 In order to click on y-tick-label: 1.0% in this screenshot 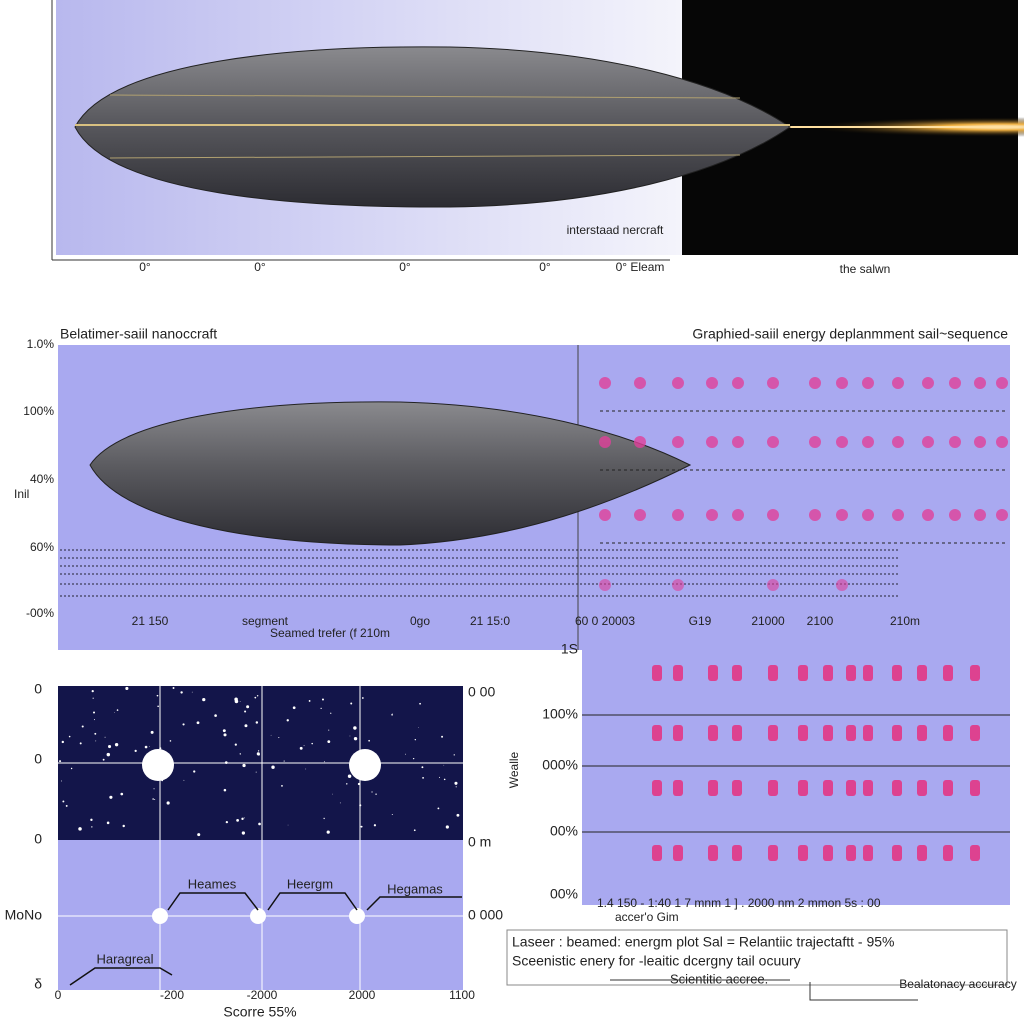, I will do `click(41, 344)`.